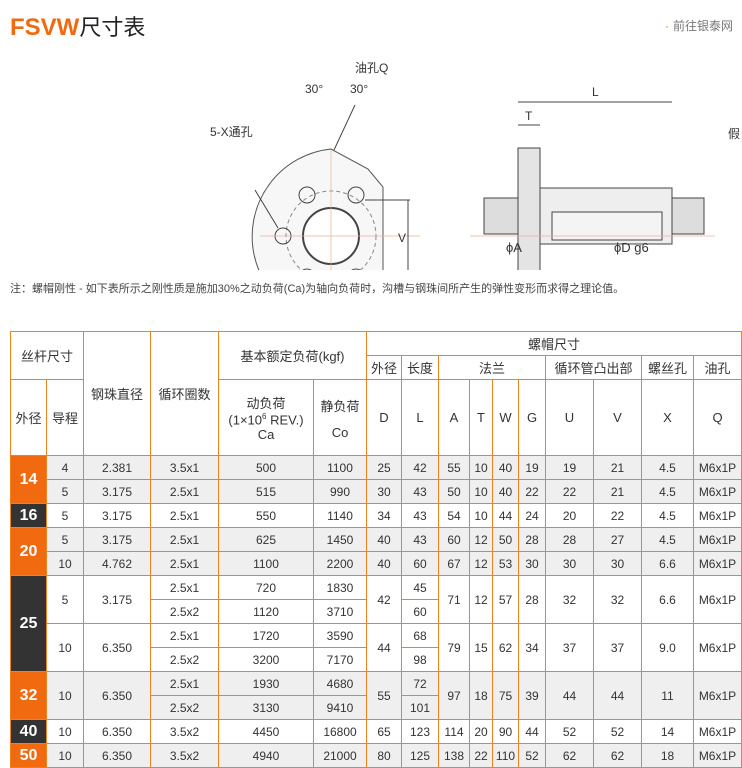  Describe the element at coordinates (505, 417) in the screenshot. I see `header-W: W` at that location.